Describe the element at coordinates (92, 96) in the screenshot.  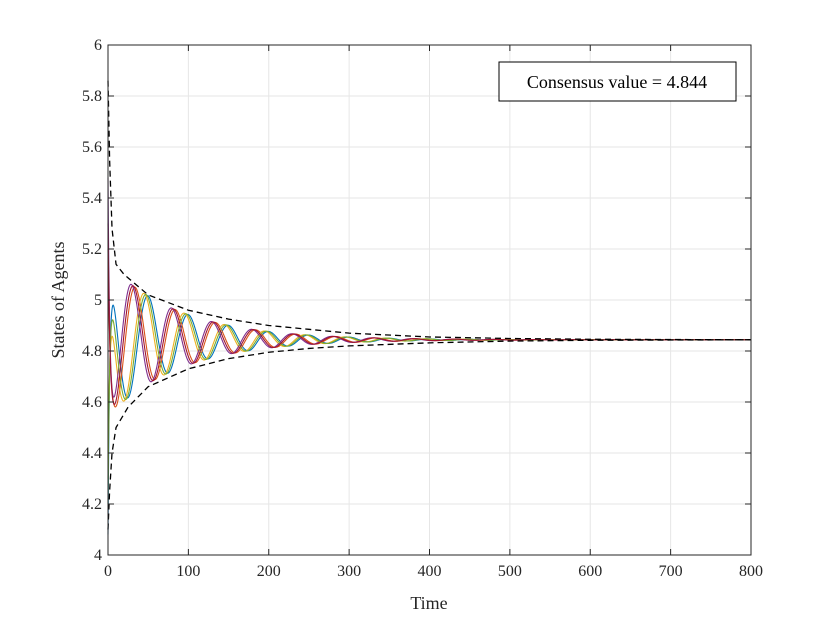
I see `y-tick-label: 5.8` at that location.